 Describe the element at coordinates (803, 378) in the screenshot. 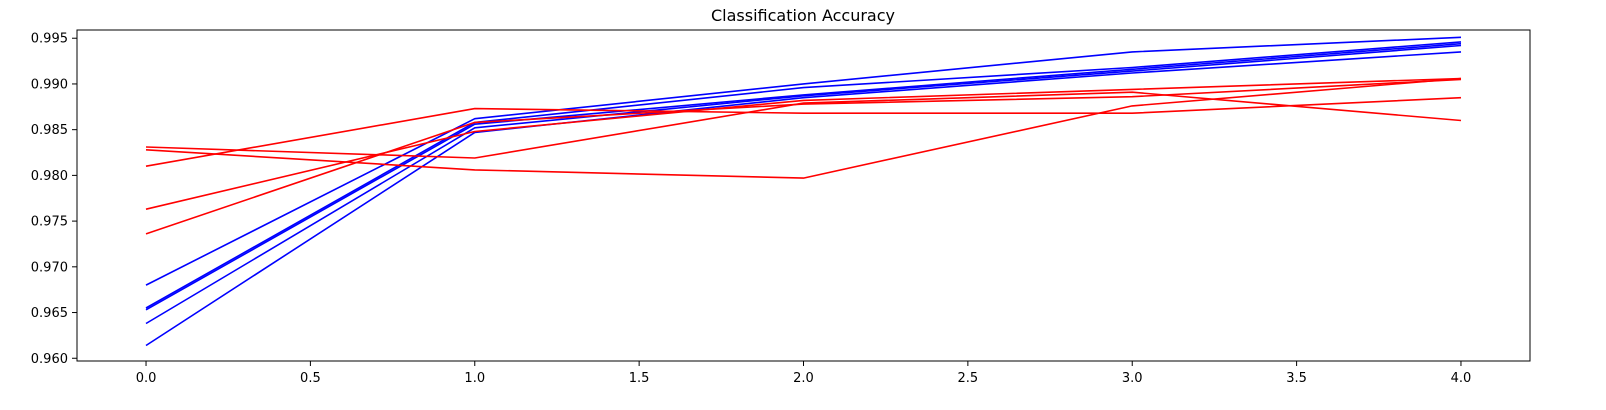

I see `x-tick-label: 2.0` at that location.